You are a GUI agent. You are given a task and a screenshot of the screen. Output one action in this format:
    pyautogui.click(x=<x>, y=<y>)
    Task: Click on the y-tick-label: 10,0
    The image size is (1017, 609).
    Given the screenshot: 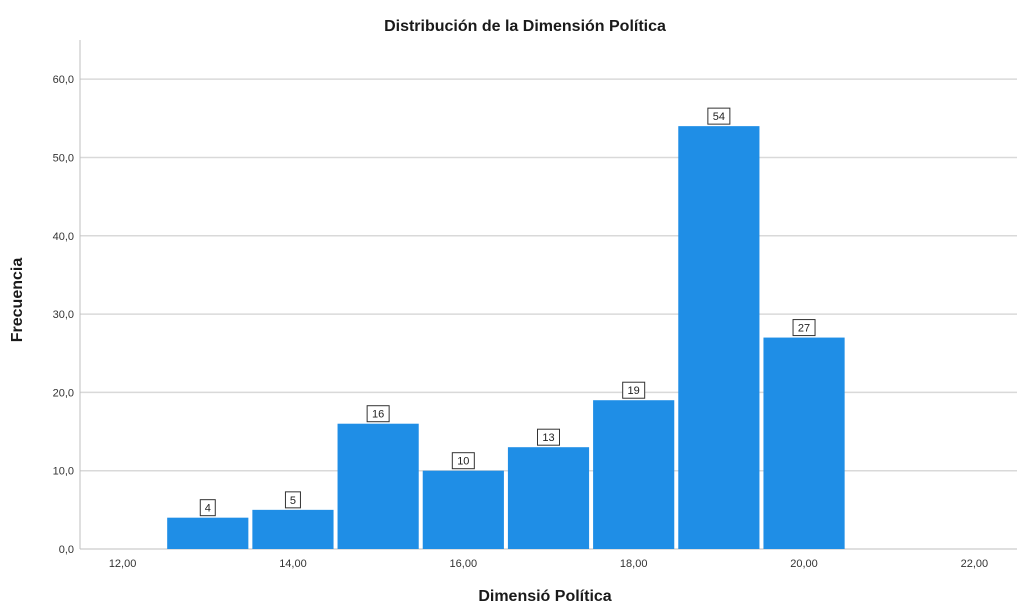 What is the action you would take?
    pyautogui.click(x=63, y=472)
    